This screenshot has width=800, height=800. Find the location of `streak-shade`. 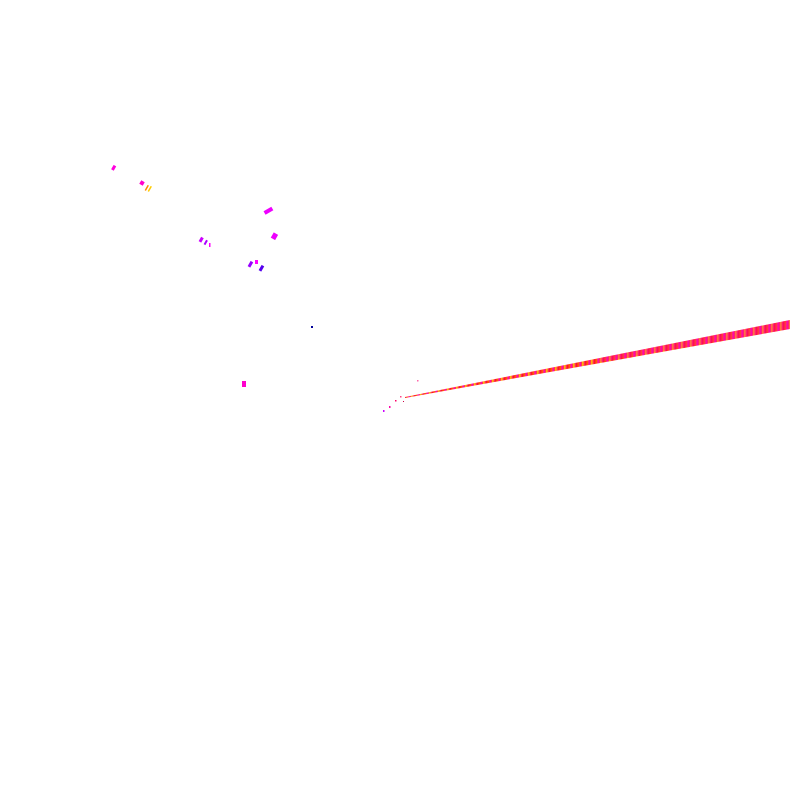

streak-shade is located at coordinates (695, 341).